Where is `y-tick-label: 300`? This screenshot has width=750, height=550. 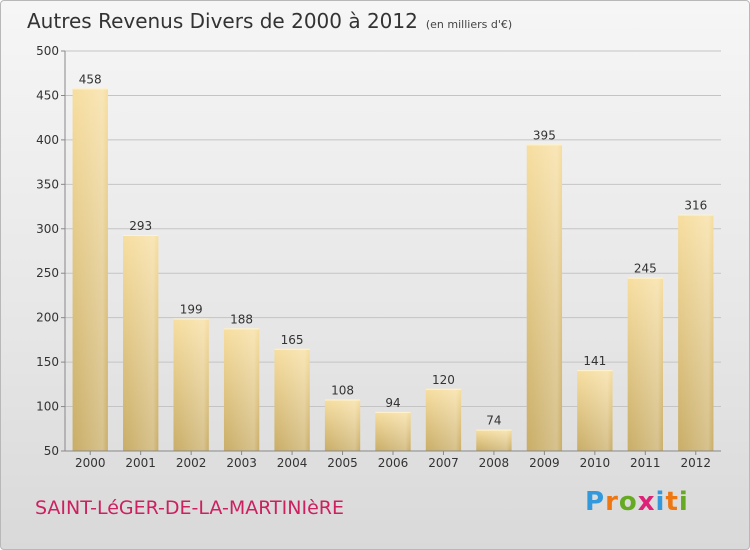 y-tick-label: 300 is located at coordinates (47, 229).